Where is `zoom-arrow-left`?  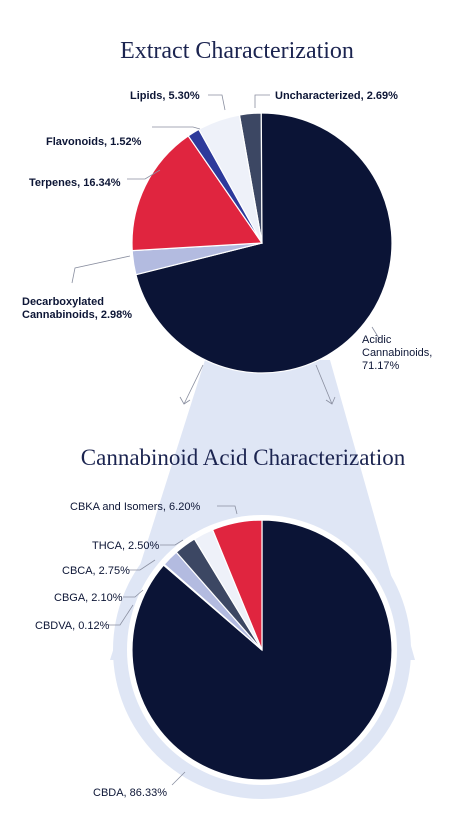 zoom-arrow-left is located at coordinates (191, 384).